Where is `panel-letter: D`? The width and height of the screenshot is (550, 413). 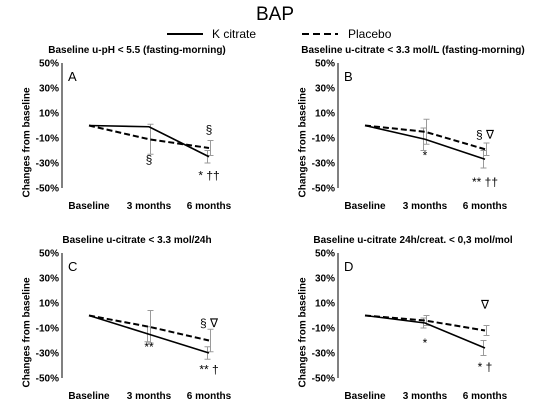 panel-letter: D is located at coordinates (348, 266).